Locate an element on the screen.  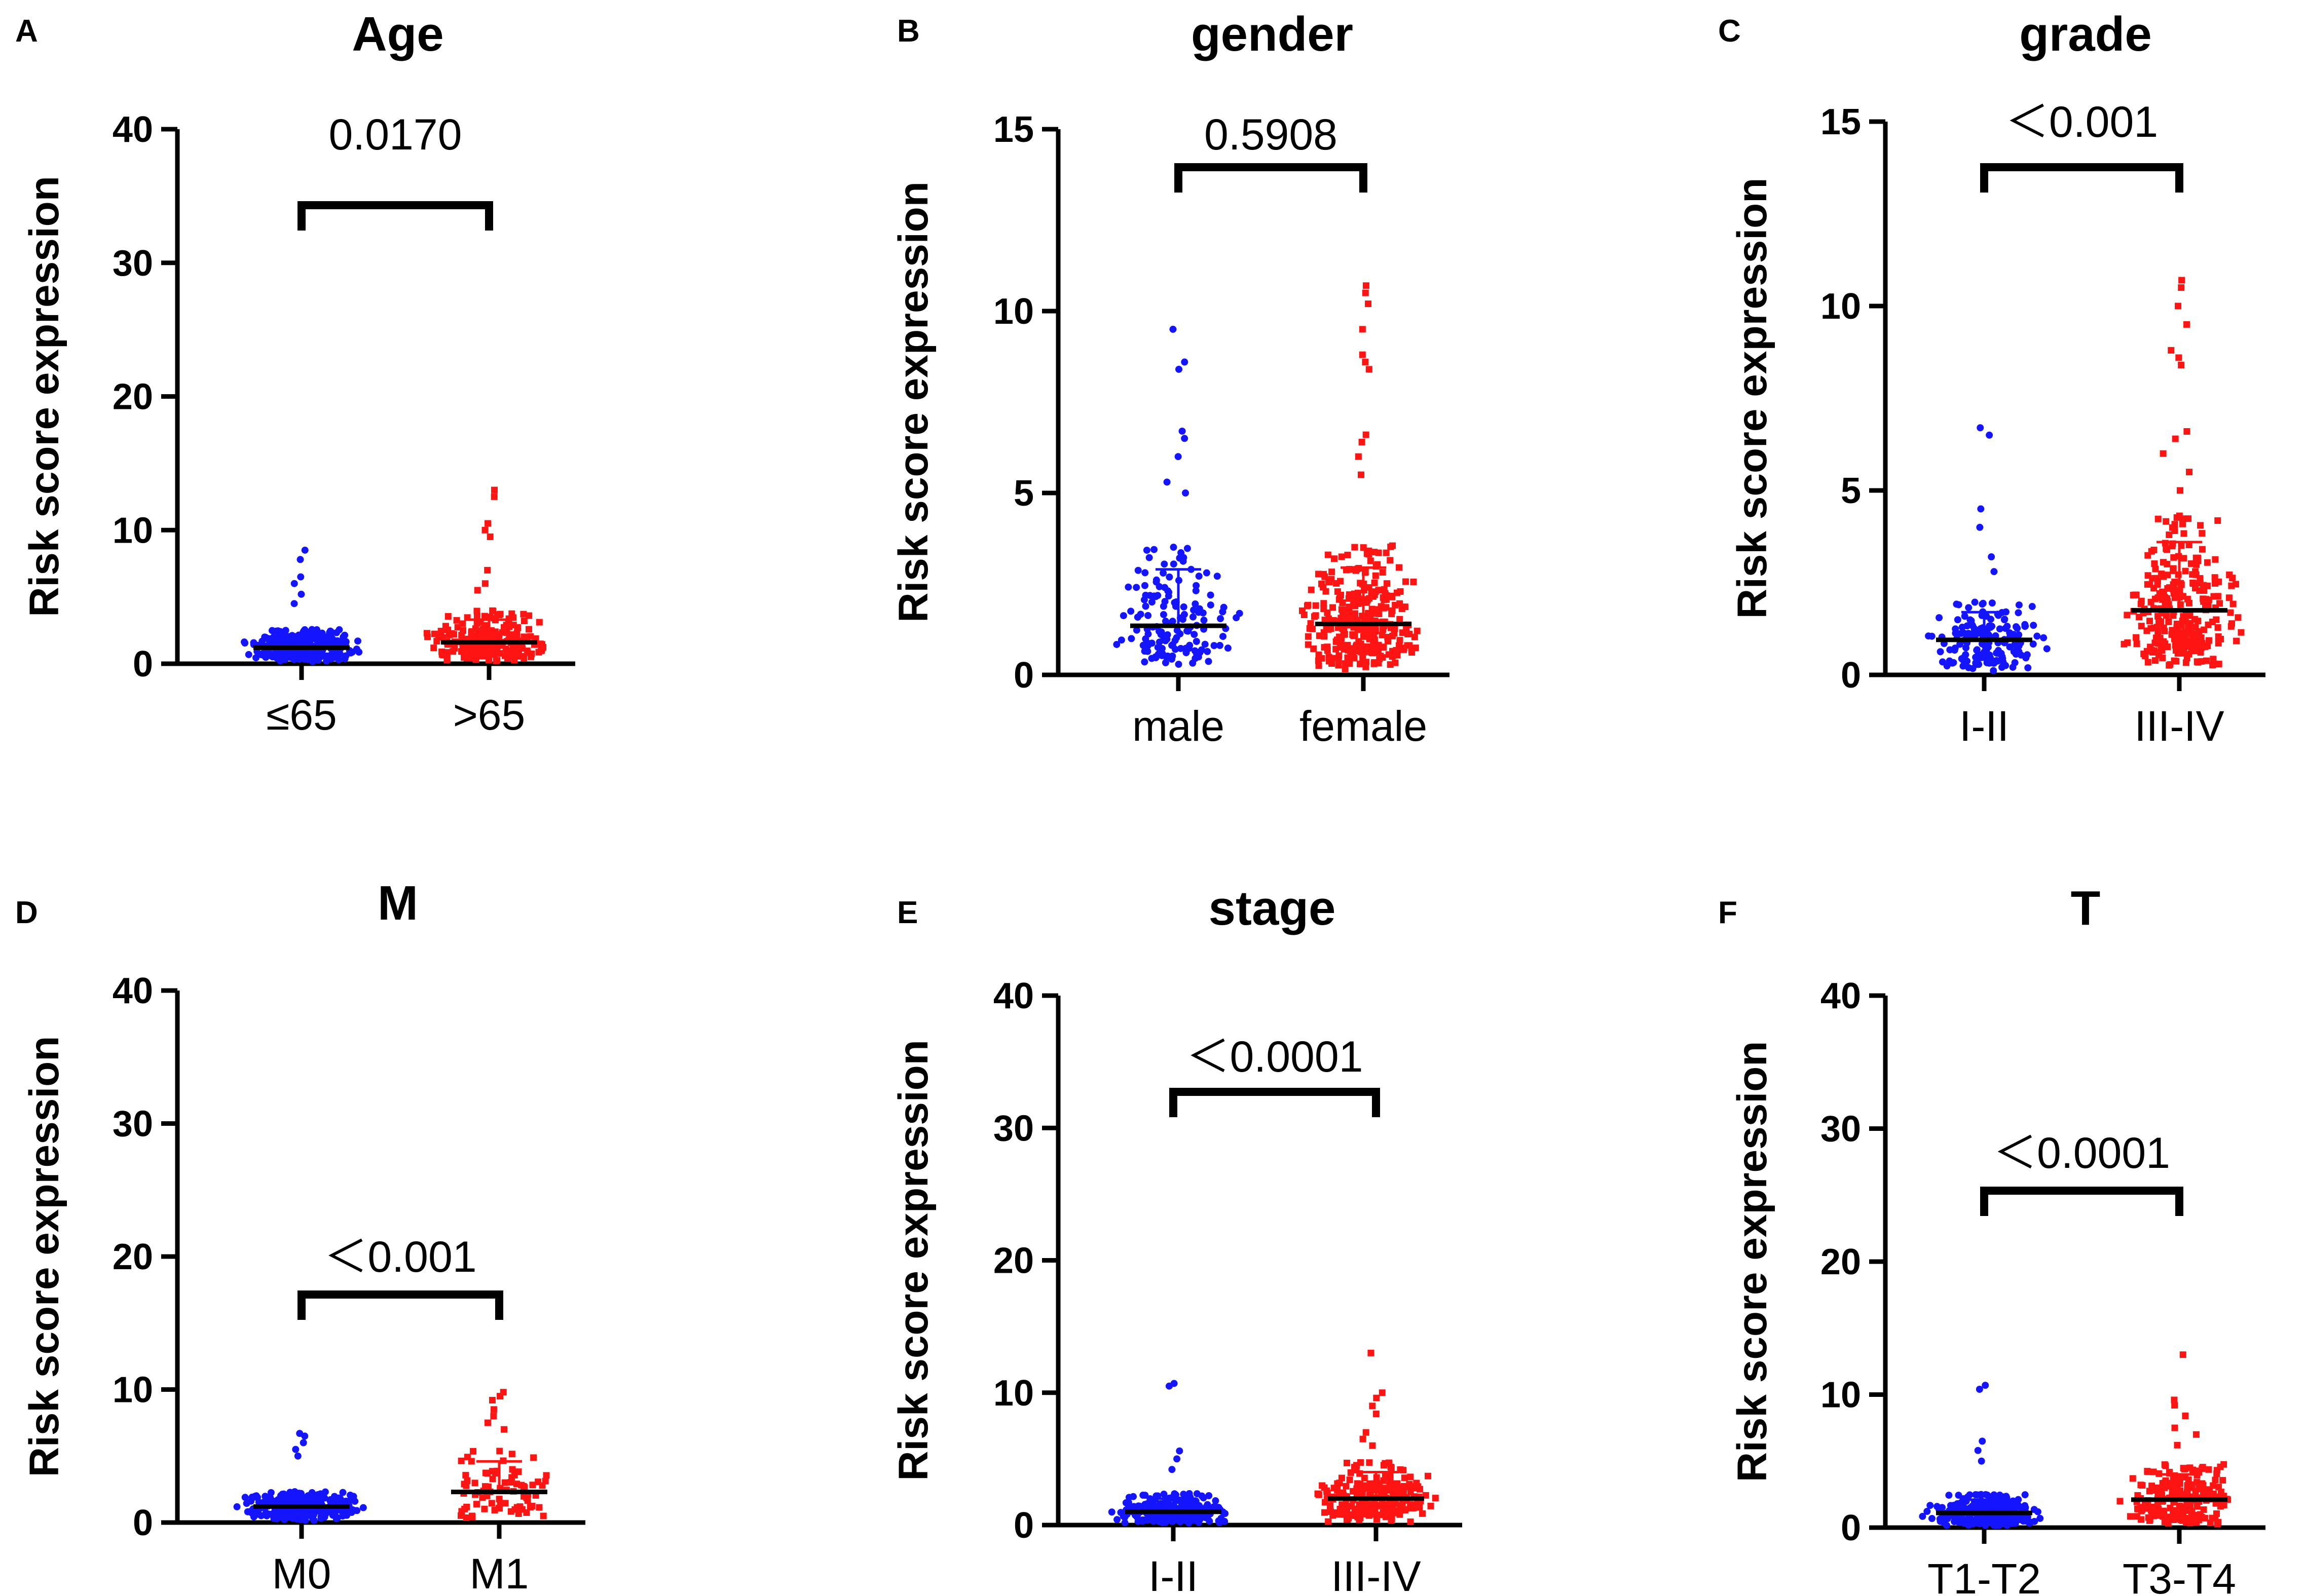
y-tick-label: 0 is located at coordinates (1851, 1528).